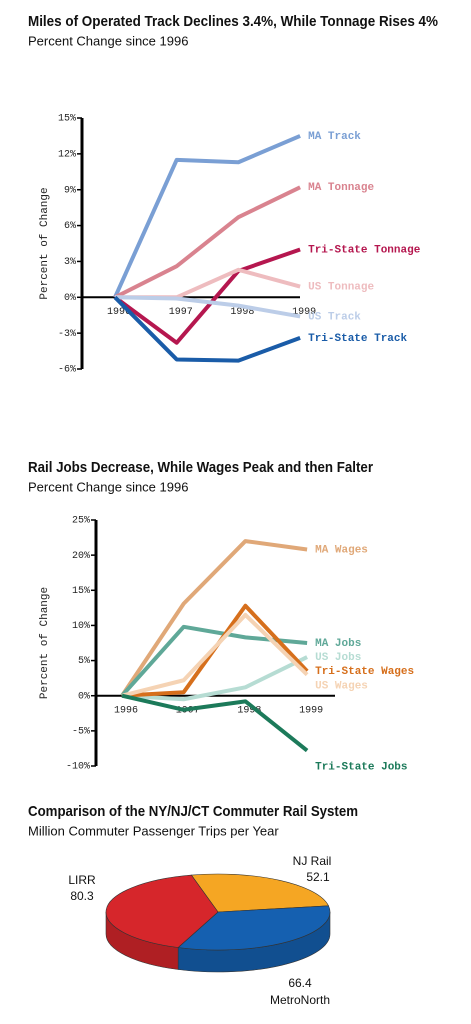 This screenshot has width=471, height=1024. I want to click on y-tick-label: 3%, so click(70, 262).